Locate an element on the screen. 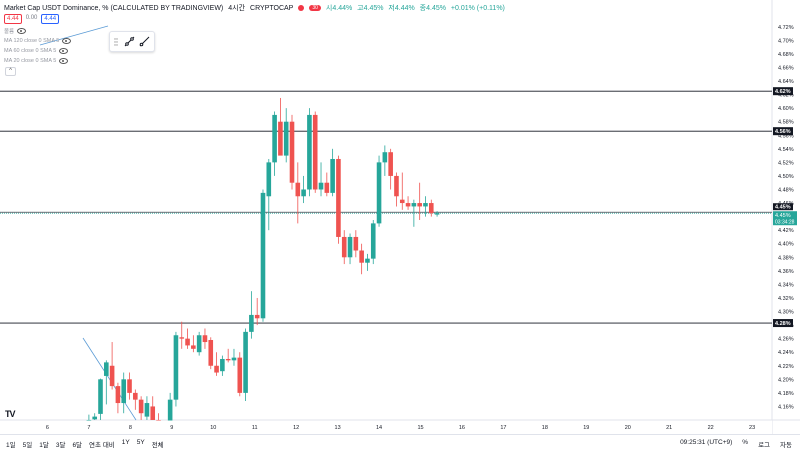 The image size is (800, 451). range-button: 3달 is located at coordinates (60, 445).